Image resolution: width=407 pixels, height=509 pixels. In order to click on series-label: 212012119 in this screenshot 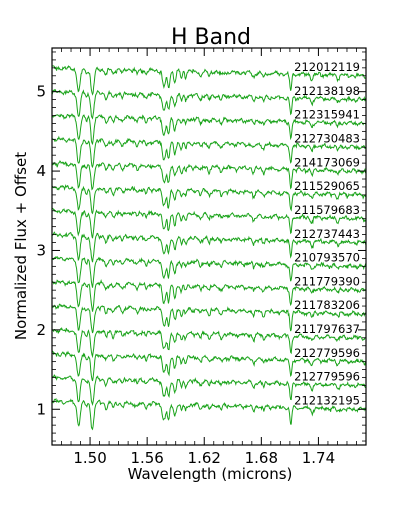, I will do `click(327, 67)`.